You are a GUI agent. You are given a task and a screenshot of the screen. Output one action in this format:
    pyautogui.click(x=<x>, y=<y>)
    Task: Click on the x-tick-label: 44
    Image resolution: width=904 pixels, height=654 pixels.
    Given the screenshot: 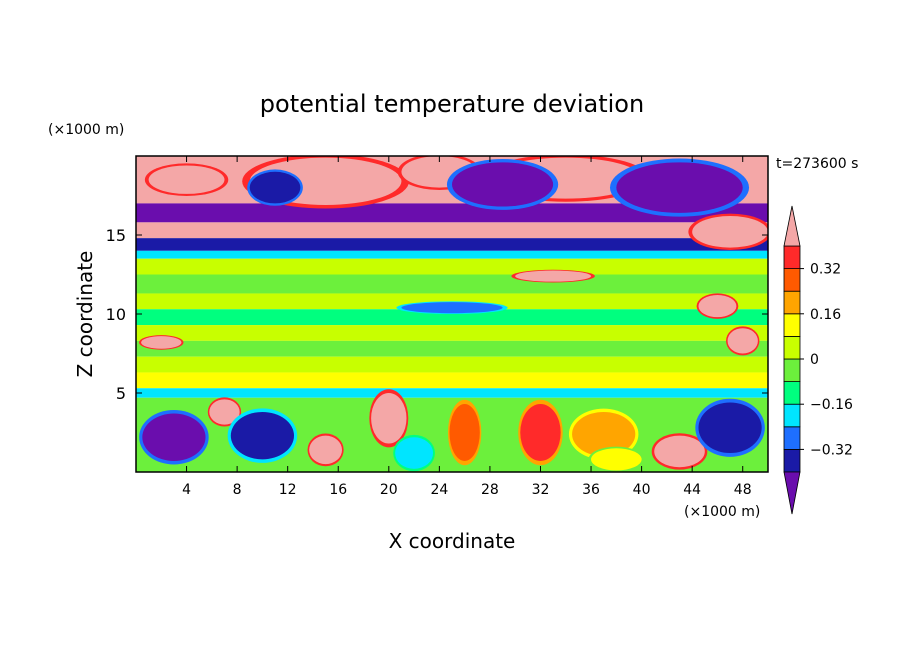 What is the action you would take?
    pyautogui.click(x=692, y=490)
    